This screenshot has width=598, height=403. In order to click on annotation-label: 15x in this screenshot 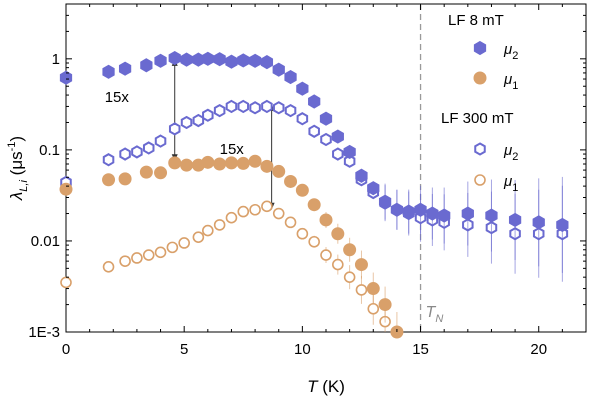, I will do `click(117, 97)`.